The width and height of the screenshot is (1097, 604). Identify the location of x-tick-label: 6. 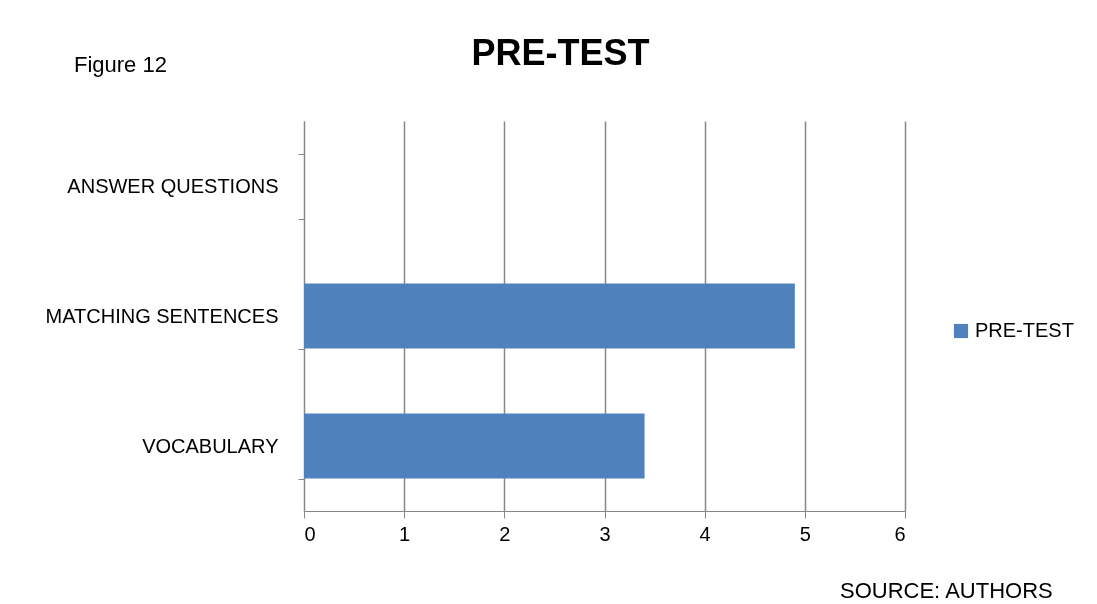
(900, 533).